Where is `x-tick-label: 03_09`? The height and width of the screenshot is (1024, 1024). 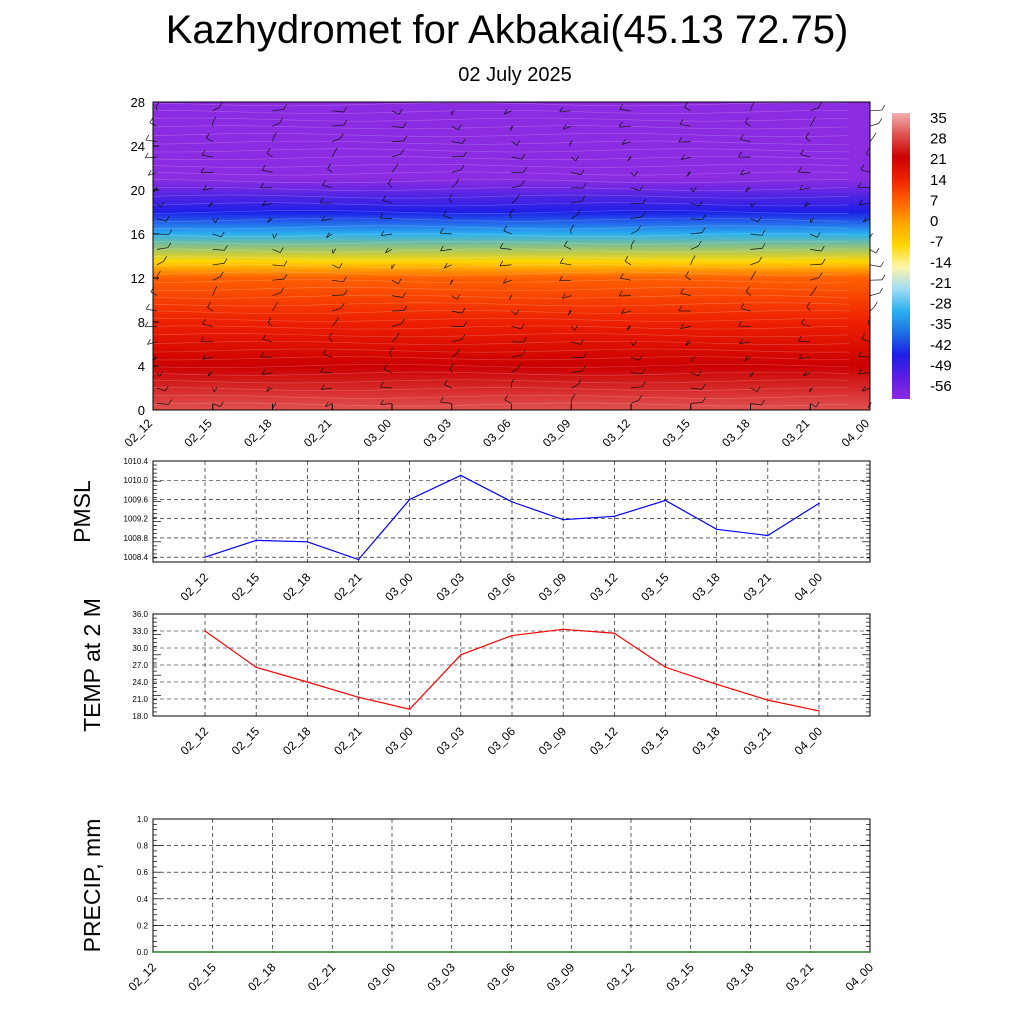 x-tick-label: 03_09 is located at coordinates (553, 741).